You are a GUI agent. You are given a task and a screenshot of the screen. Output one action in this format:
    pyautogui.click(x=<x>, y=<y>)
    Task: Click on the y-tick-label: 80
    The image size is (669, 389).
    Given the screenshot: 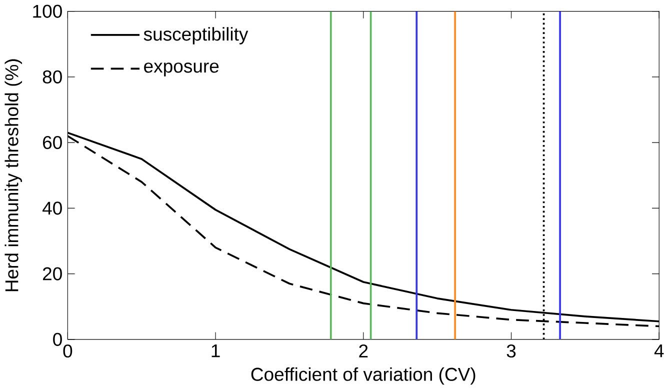 What is the action you would take?
    pyautogui.click(x=52, y=77)
    